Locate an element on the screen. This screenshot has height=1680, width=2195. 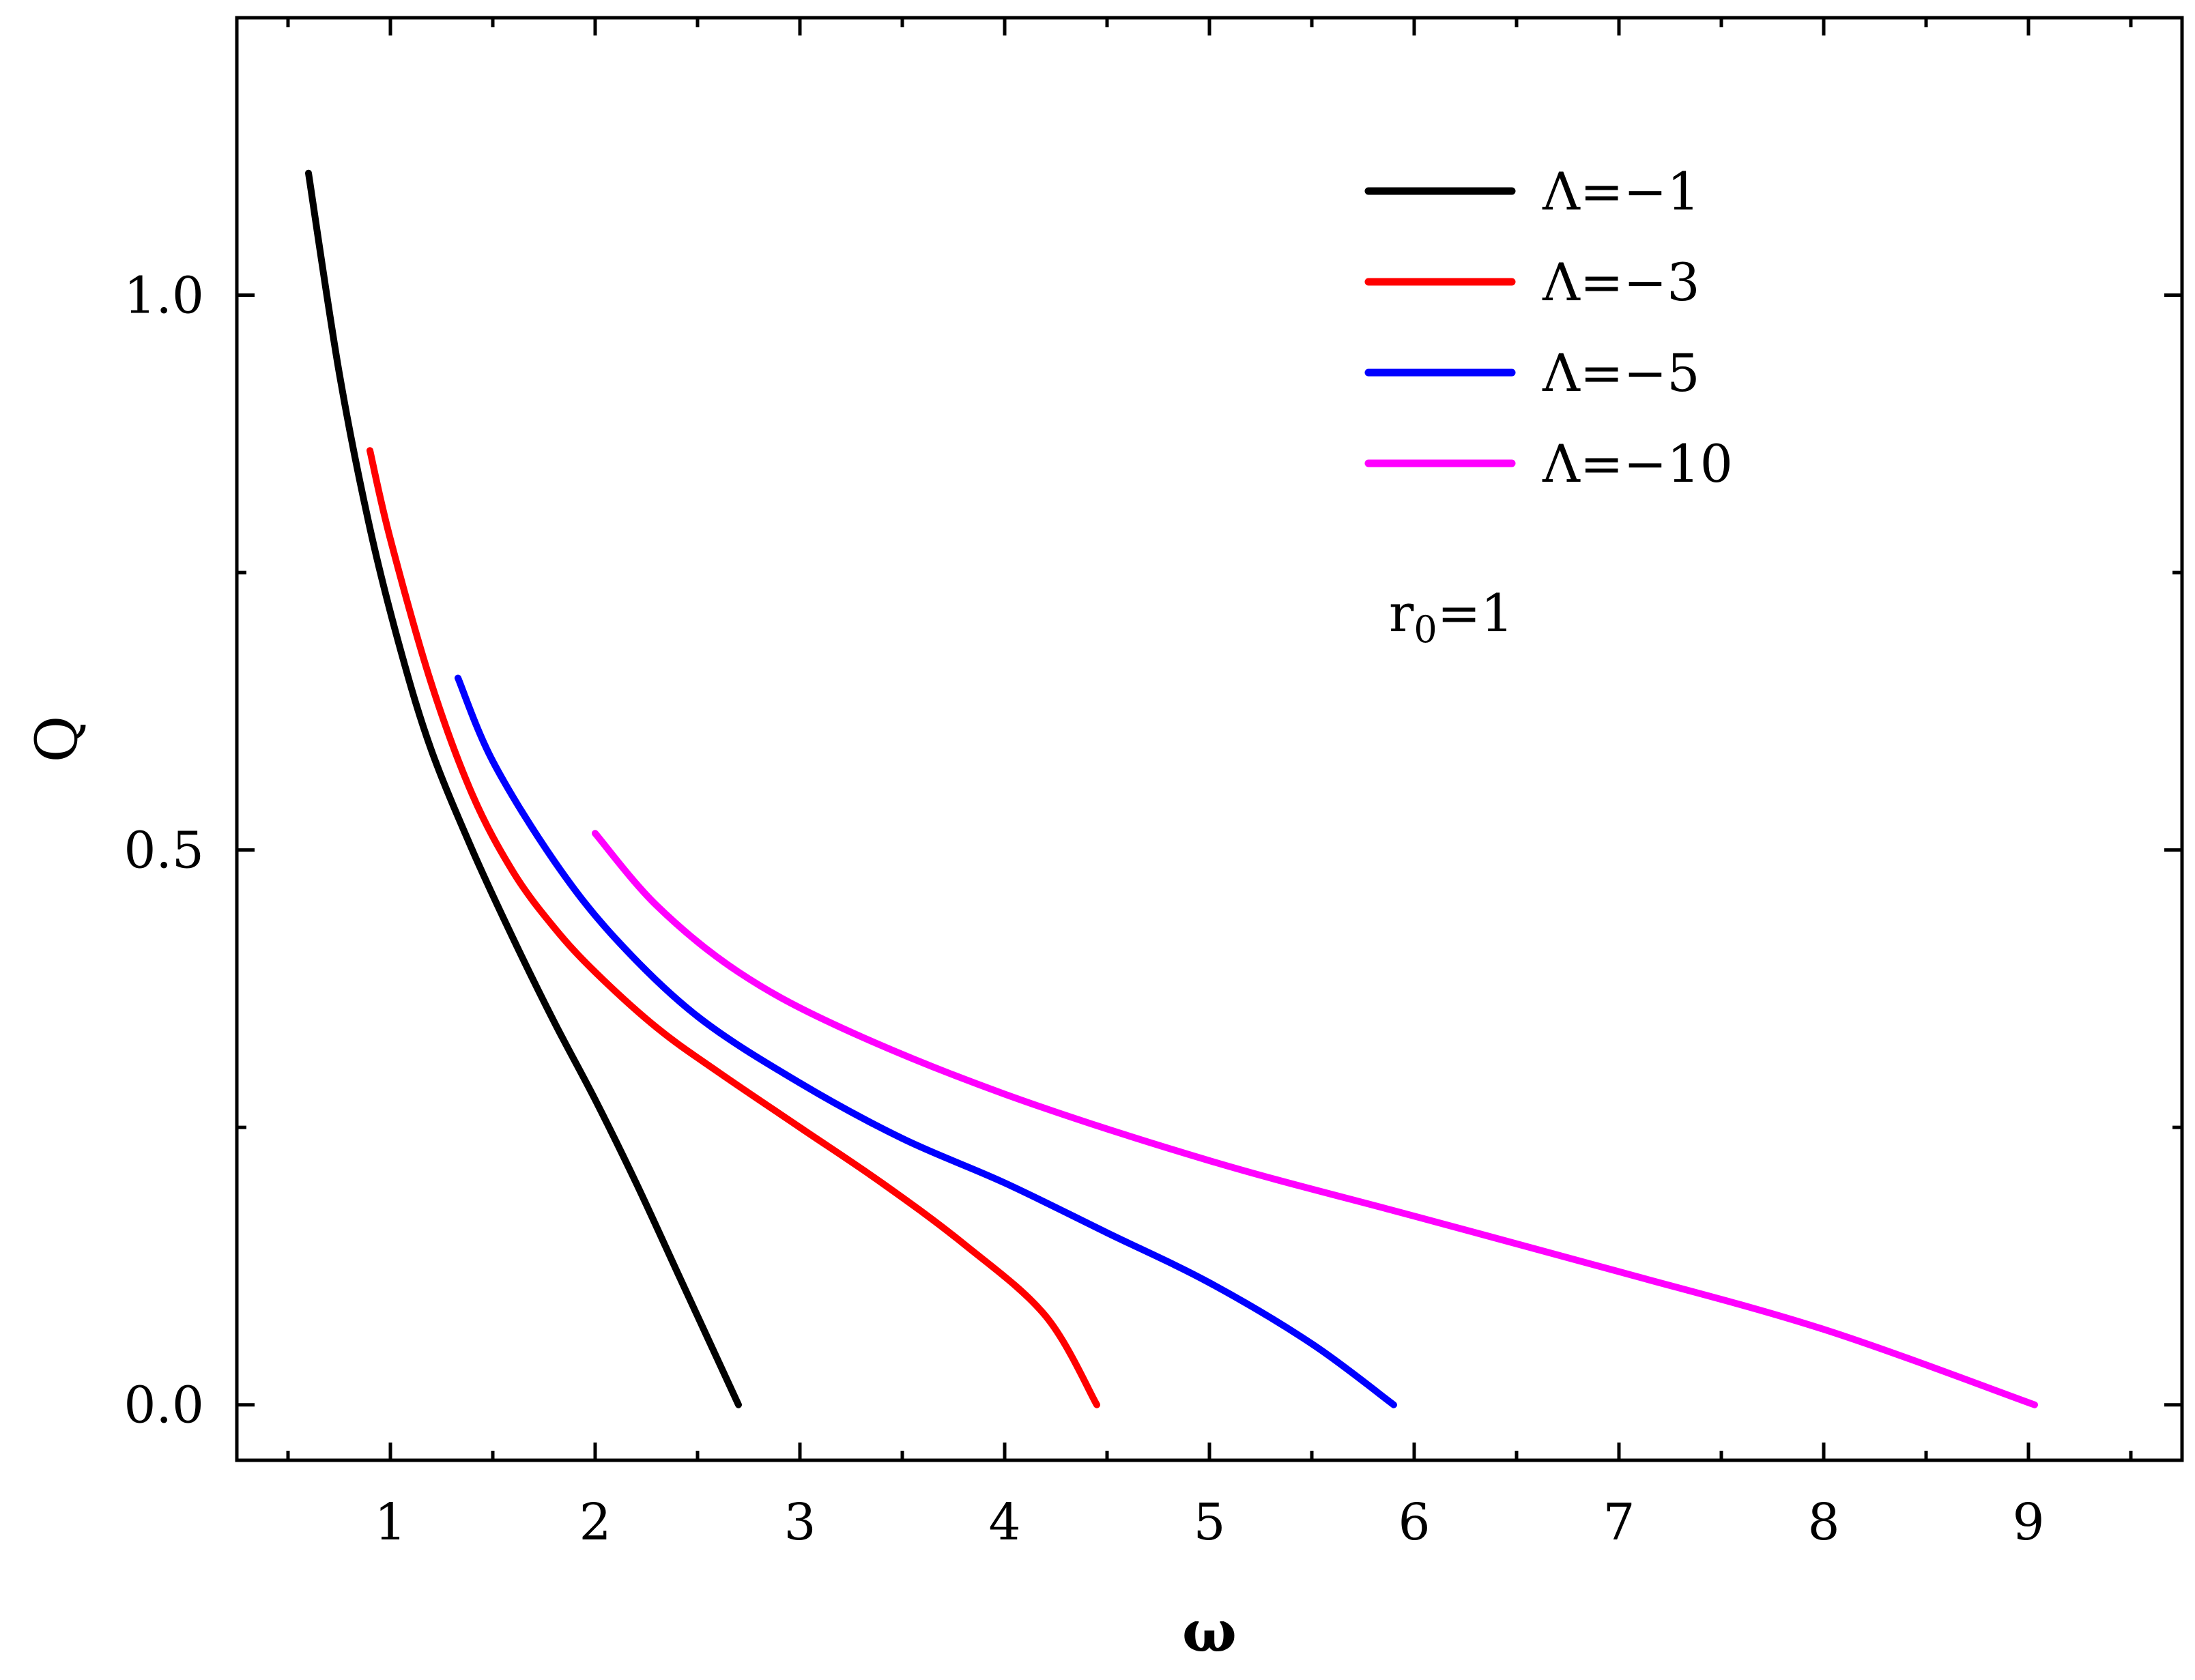
x-tick-label: 1 is located at coordinates (390, 1522).